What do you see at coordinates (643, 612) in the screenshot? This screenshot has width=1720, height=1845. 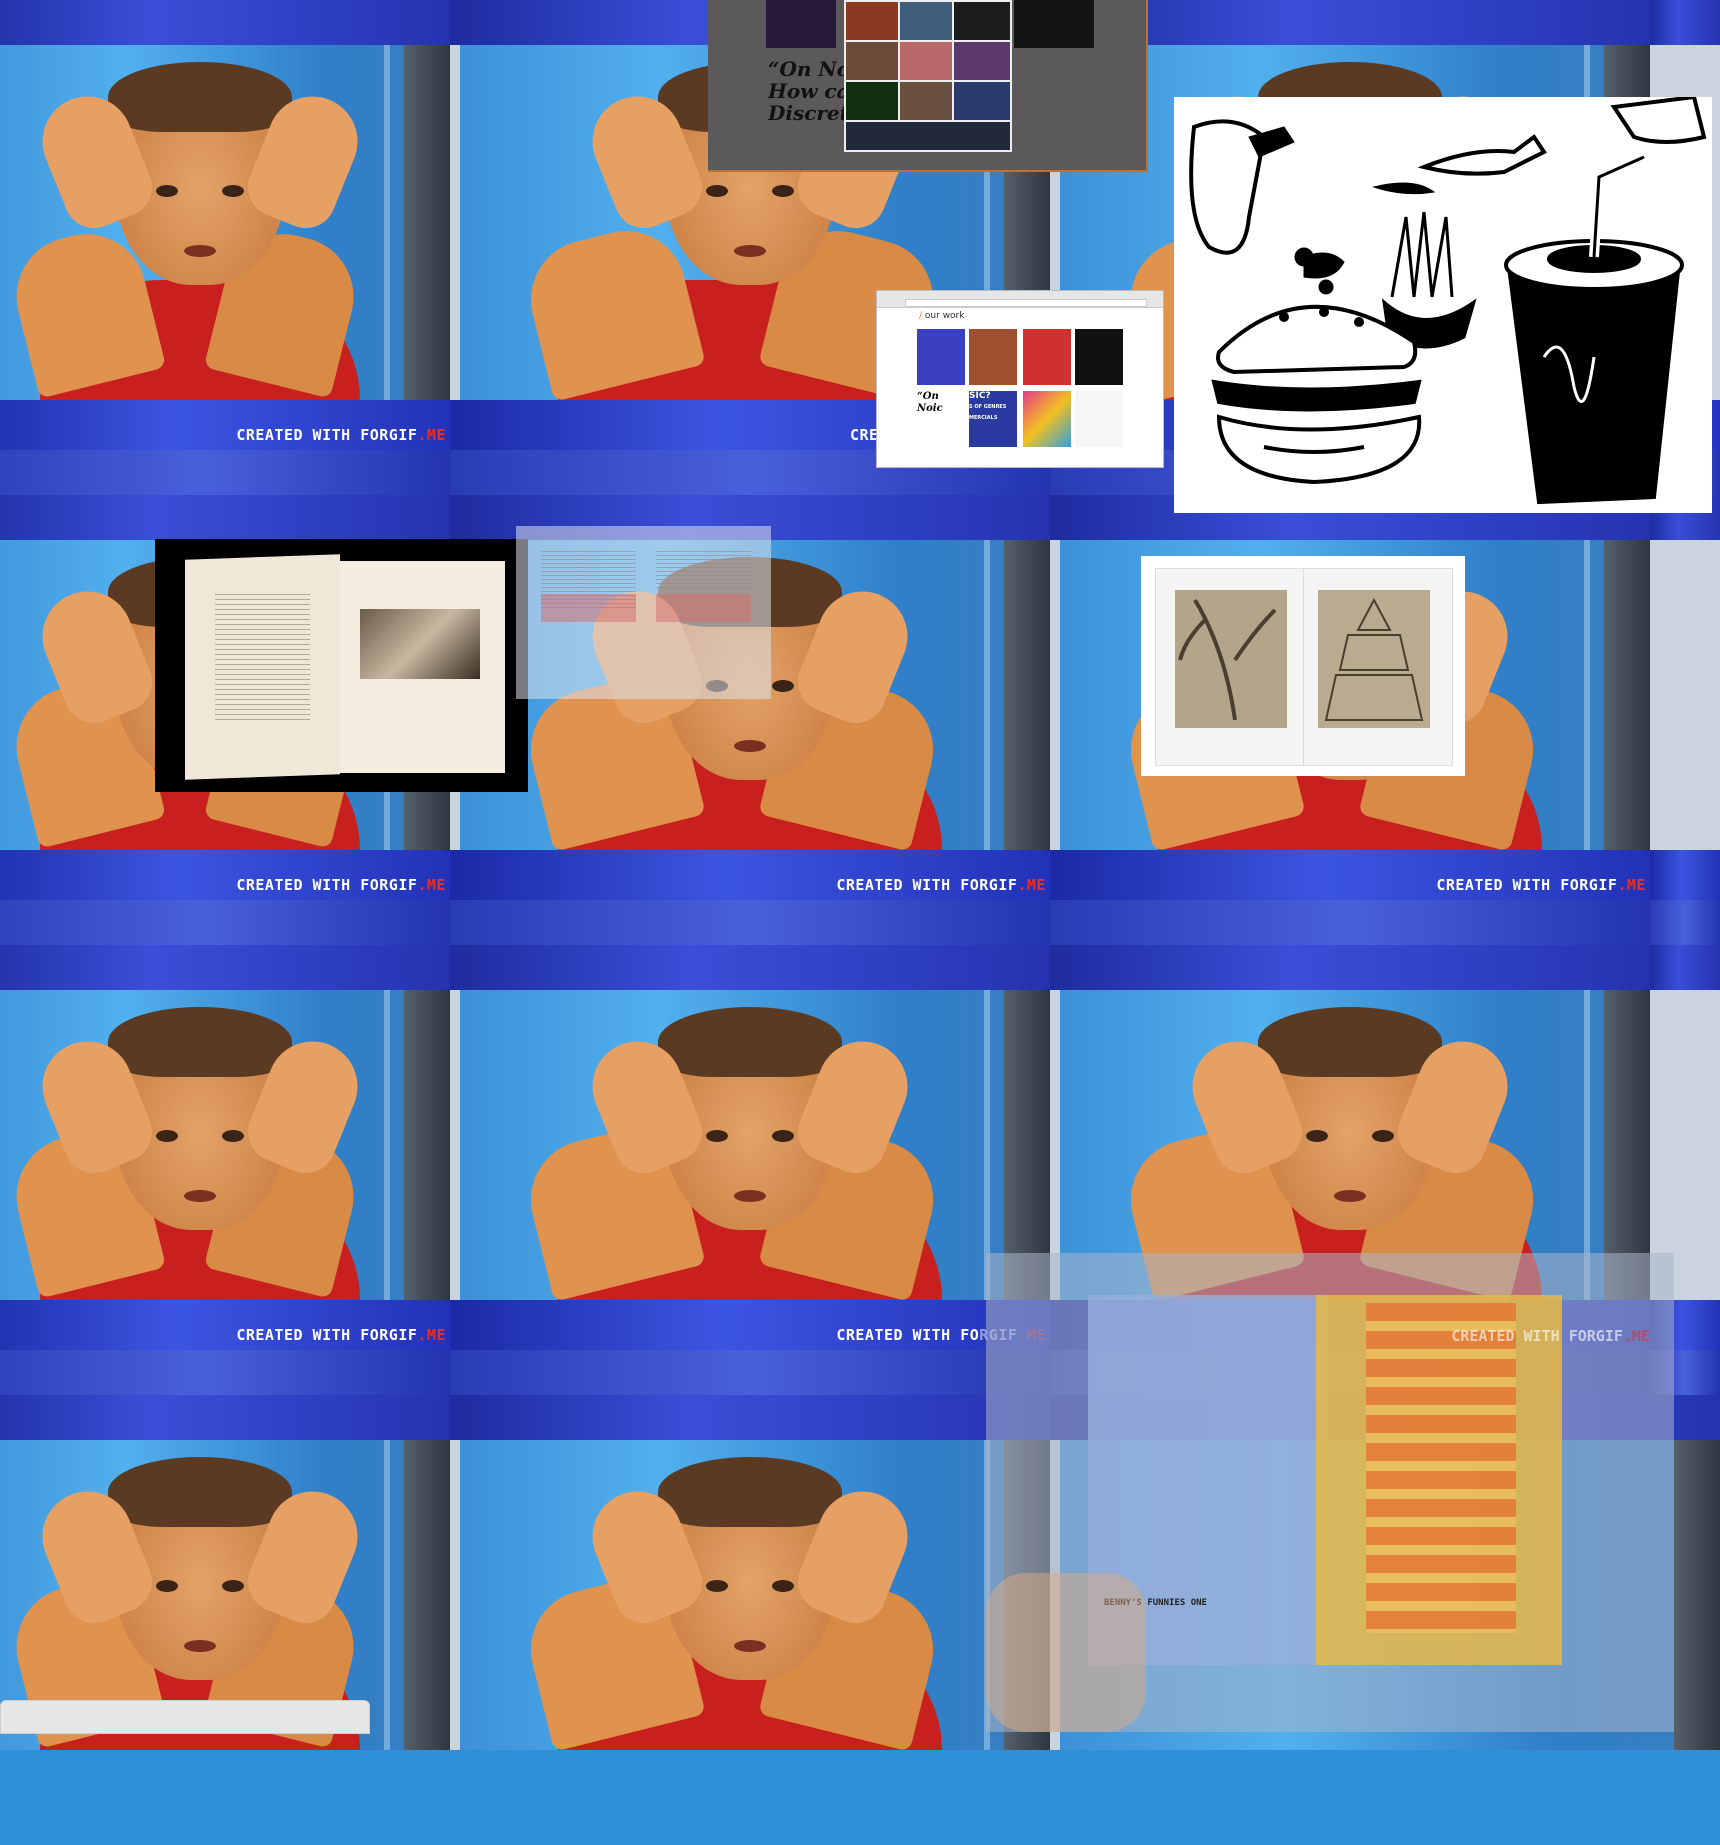 I see `faded-spread-image` at bounding box center [643, 612].